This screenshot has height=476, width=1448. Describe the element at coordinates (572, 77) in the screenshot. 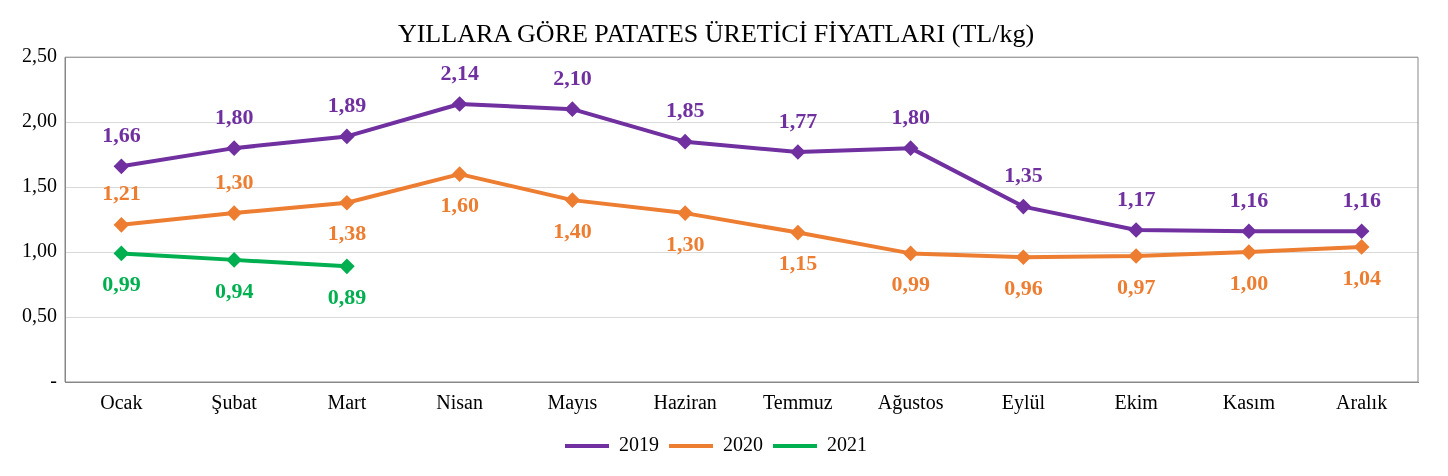

I see `data-label: 2,10` at that location.